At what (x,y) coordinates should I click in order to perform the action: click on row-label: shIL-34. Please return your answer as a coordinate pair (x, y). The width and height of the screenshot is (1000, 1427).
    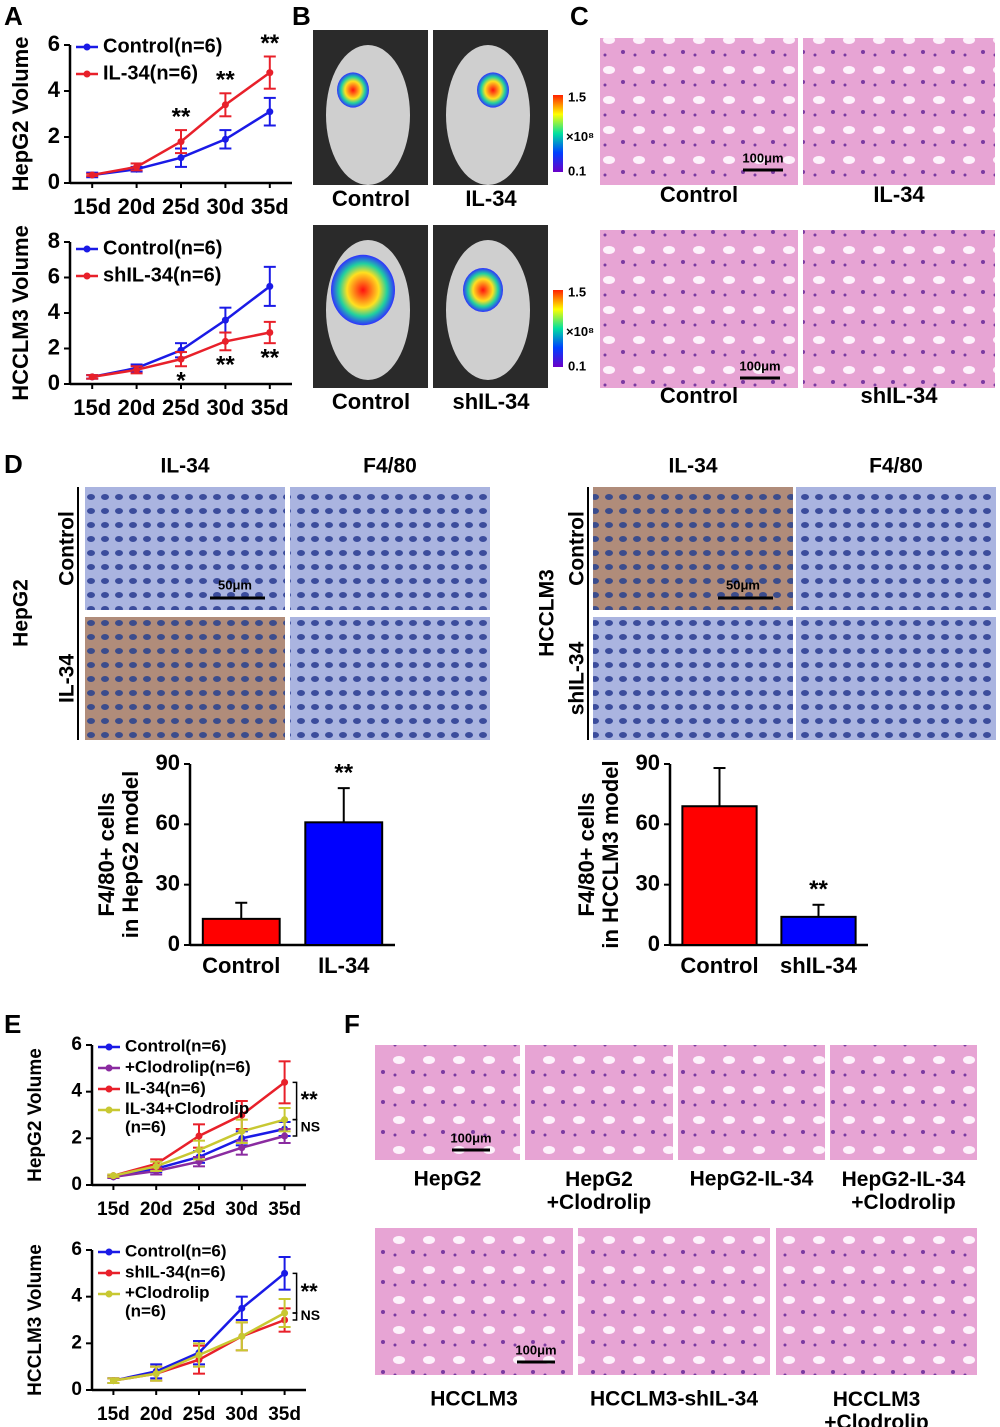
    Looking at the image, I should click on (577, 678).